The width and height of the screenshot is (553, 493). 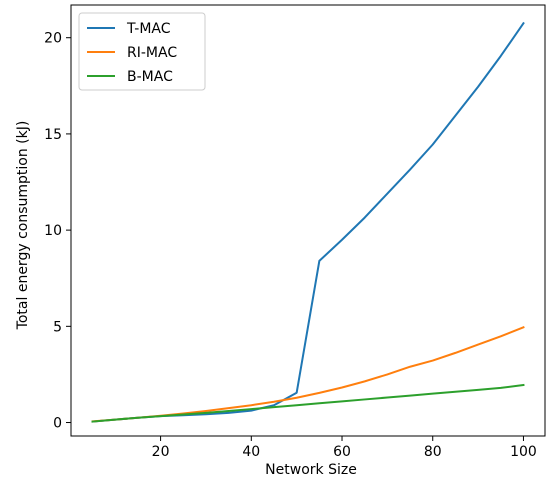 What do you see at coordinates (53, 231) in the screenshot?
I see `y-tick-label: 10` at bounding box center [53, 231].